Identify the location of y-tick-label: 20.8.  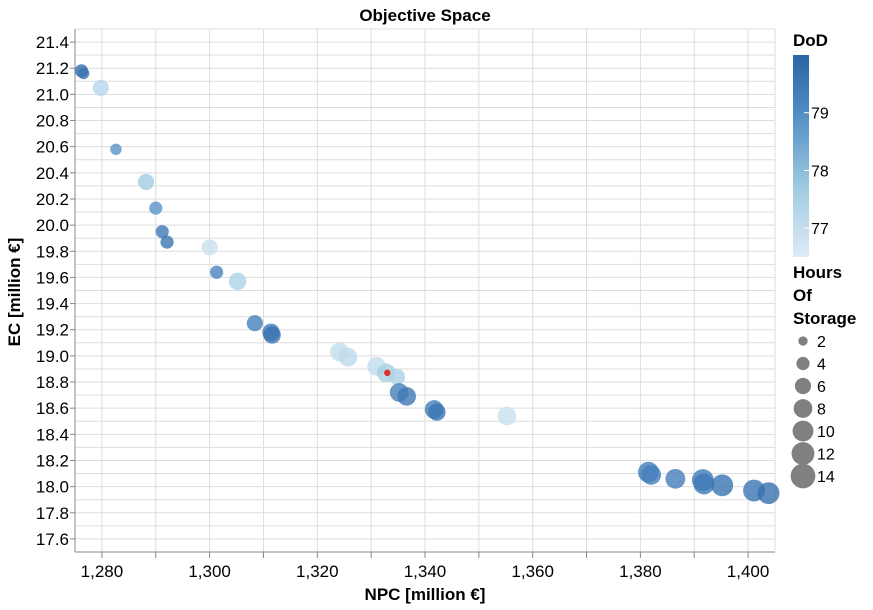
(52, 121).